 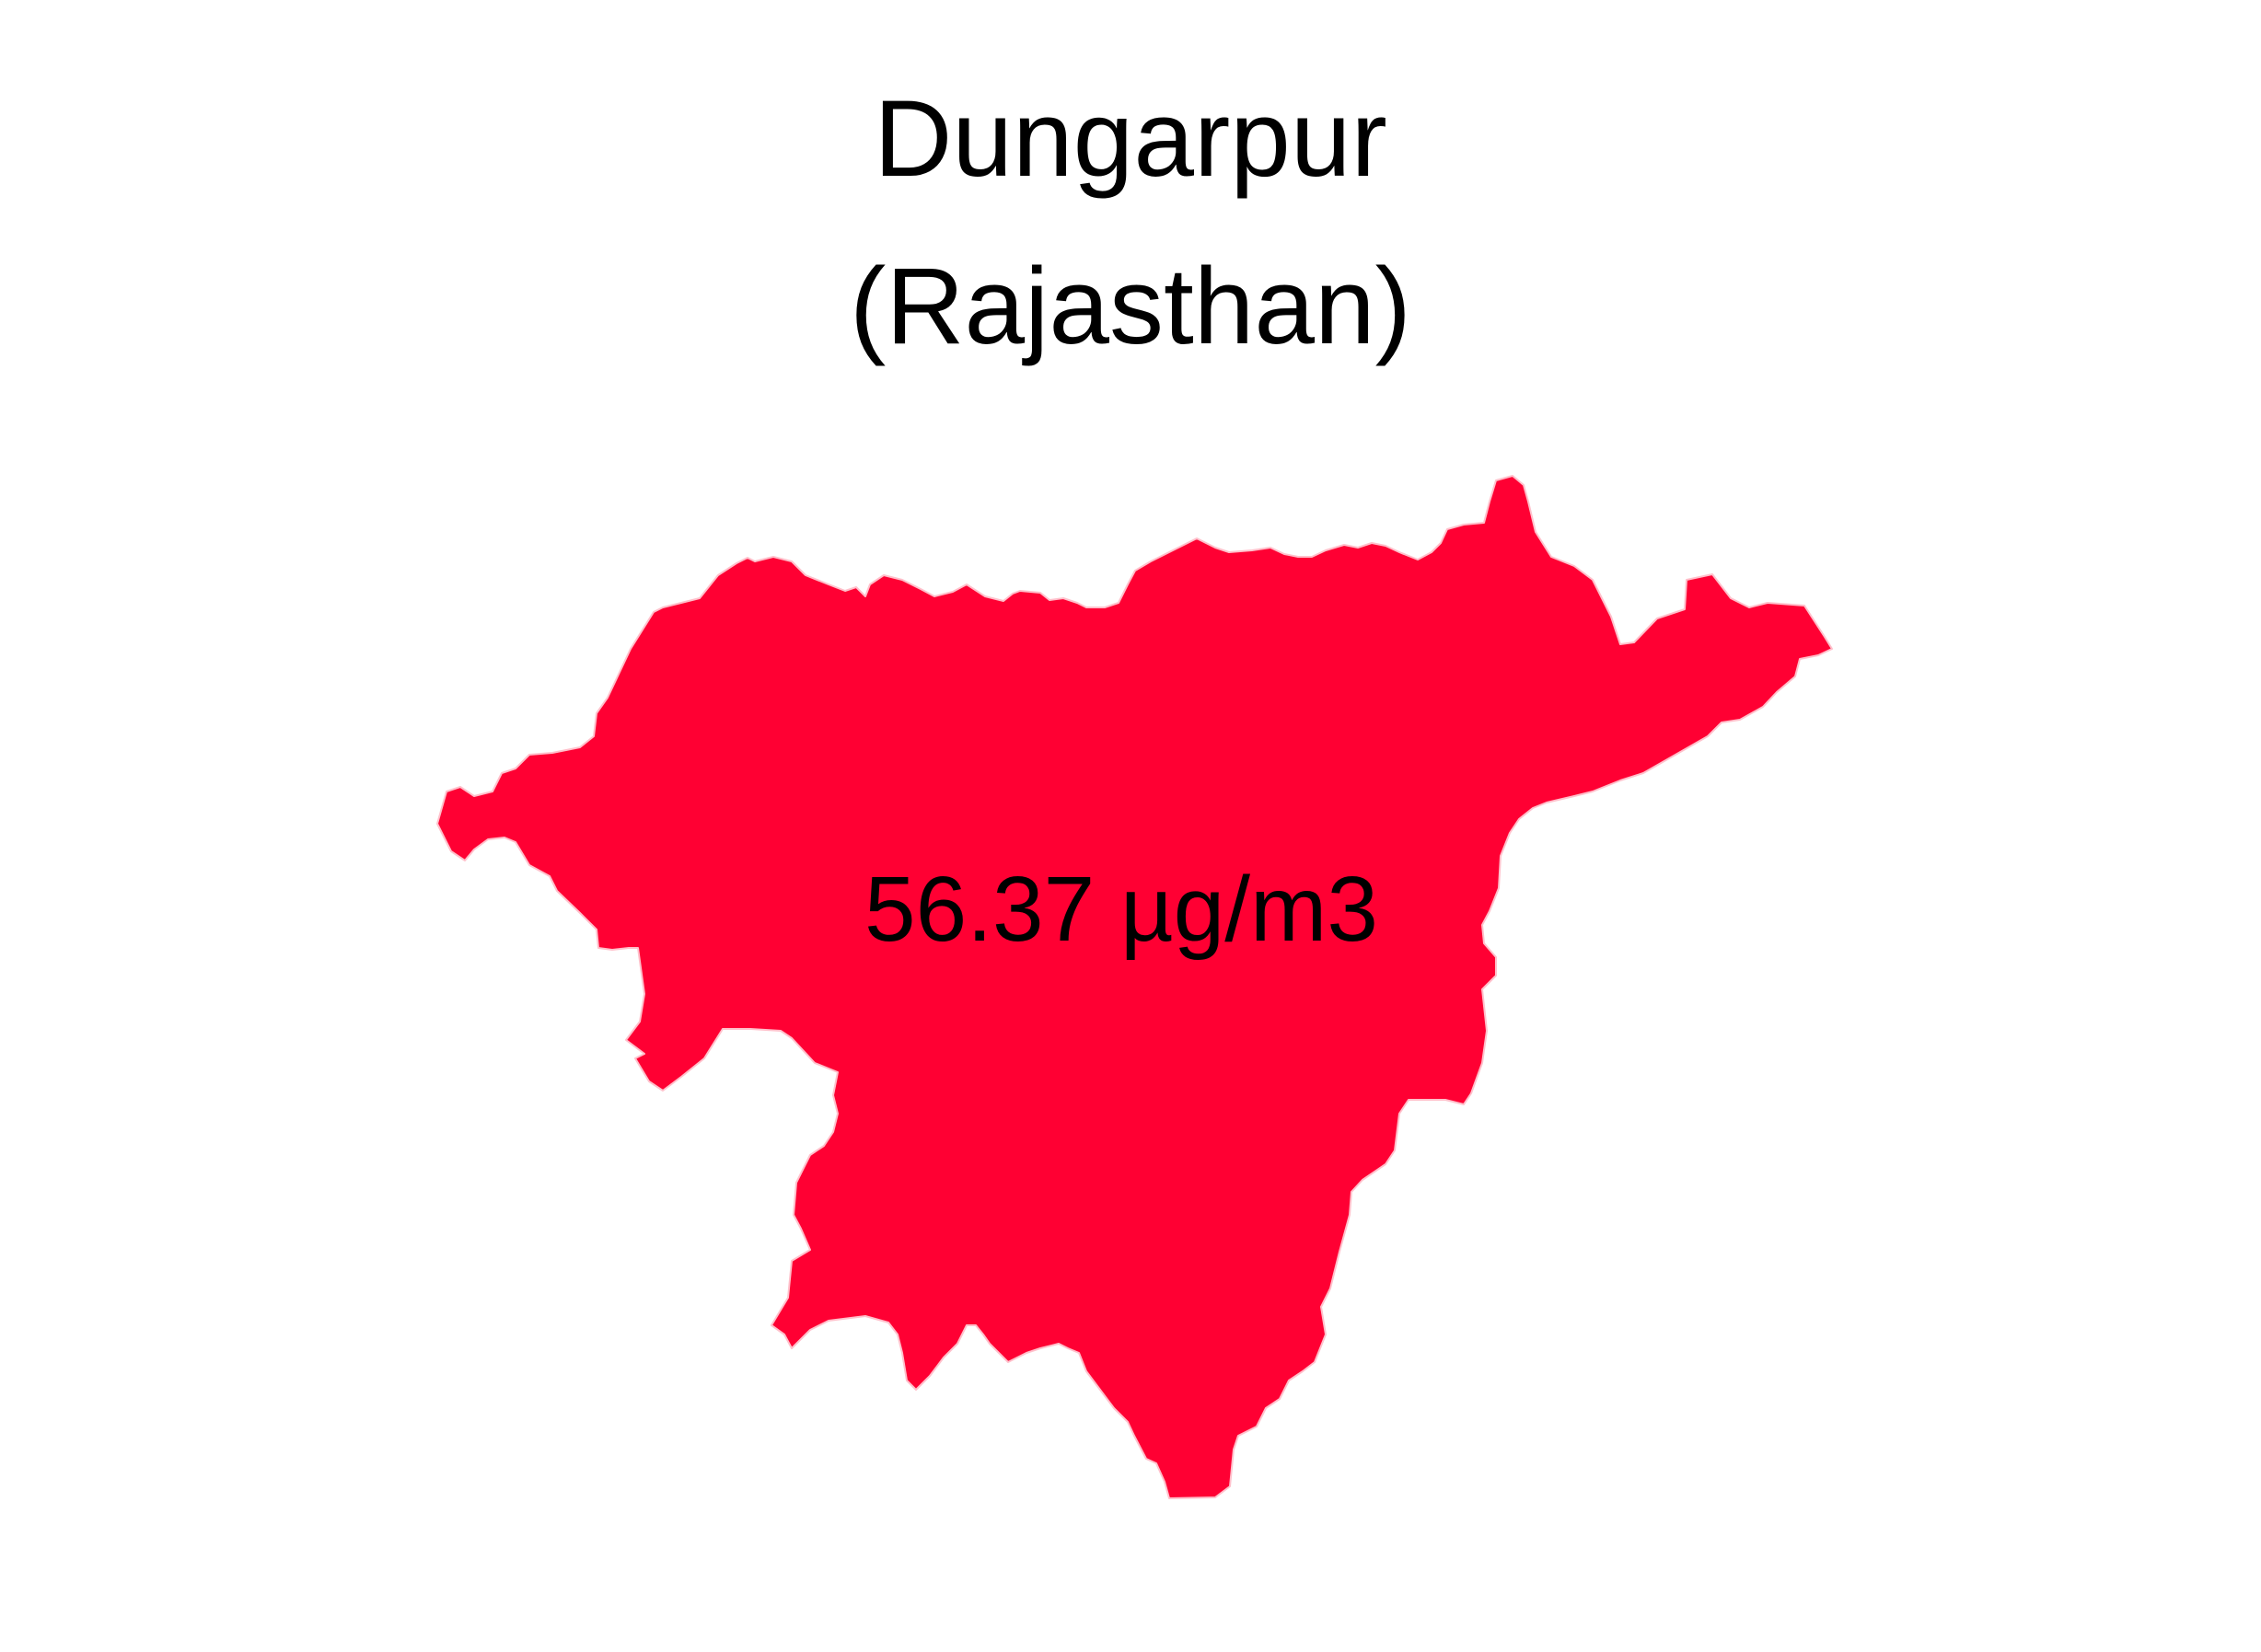 What do you see at coordinates (1130, 306) in the screenshot?
I see `state-name: (Rajasthan)` at bounding box center [1130, 306].